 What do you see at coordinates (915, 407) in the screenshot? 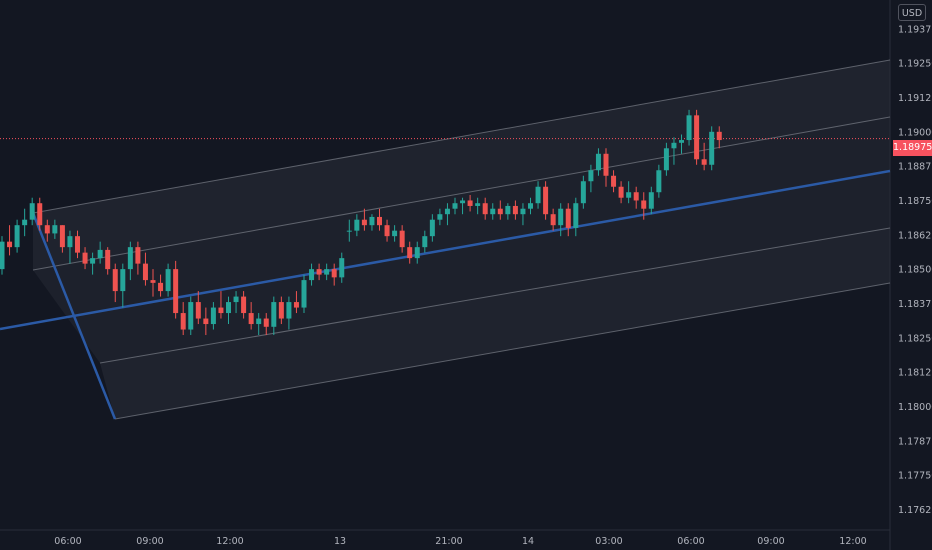
I see `price-tick-label: 1.18000` at bounding box center [915, 407].